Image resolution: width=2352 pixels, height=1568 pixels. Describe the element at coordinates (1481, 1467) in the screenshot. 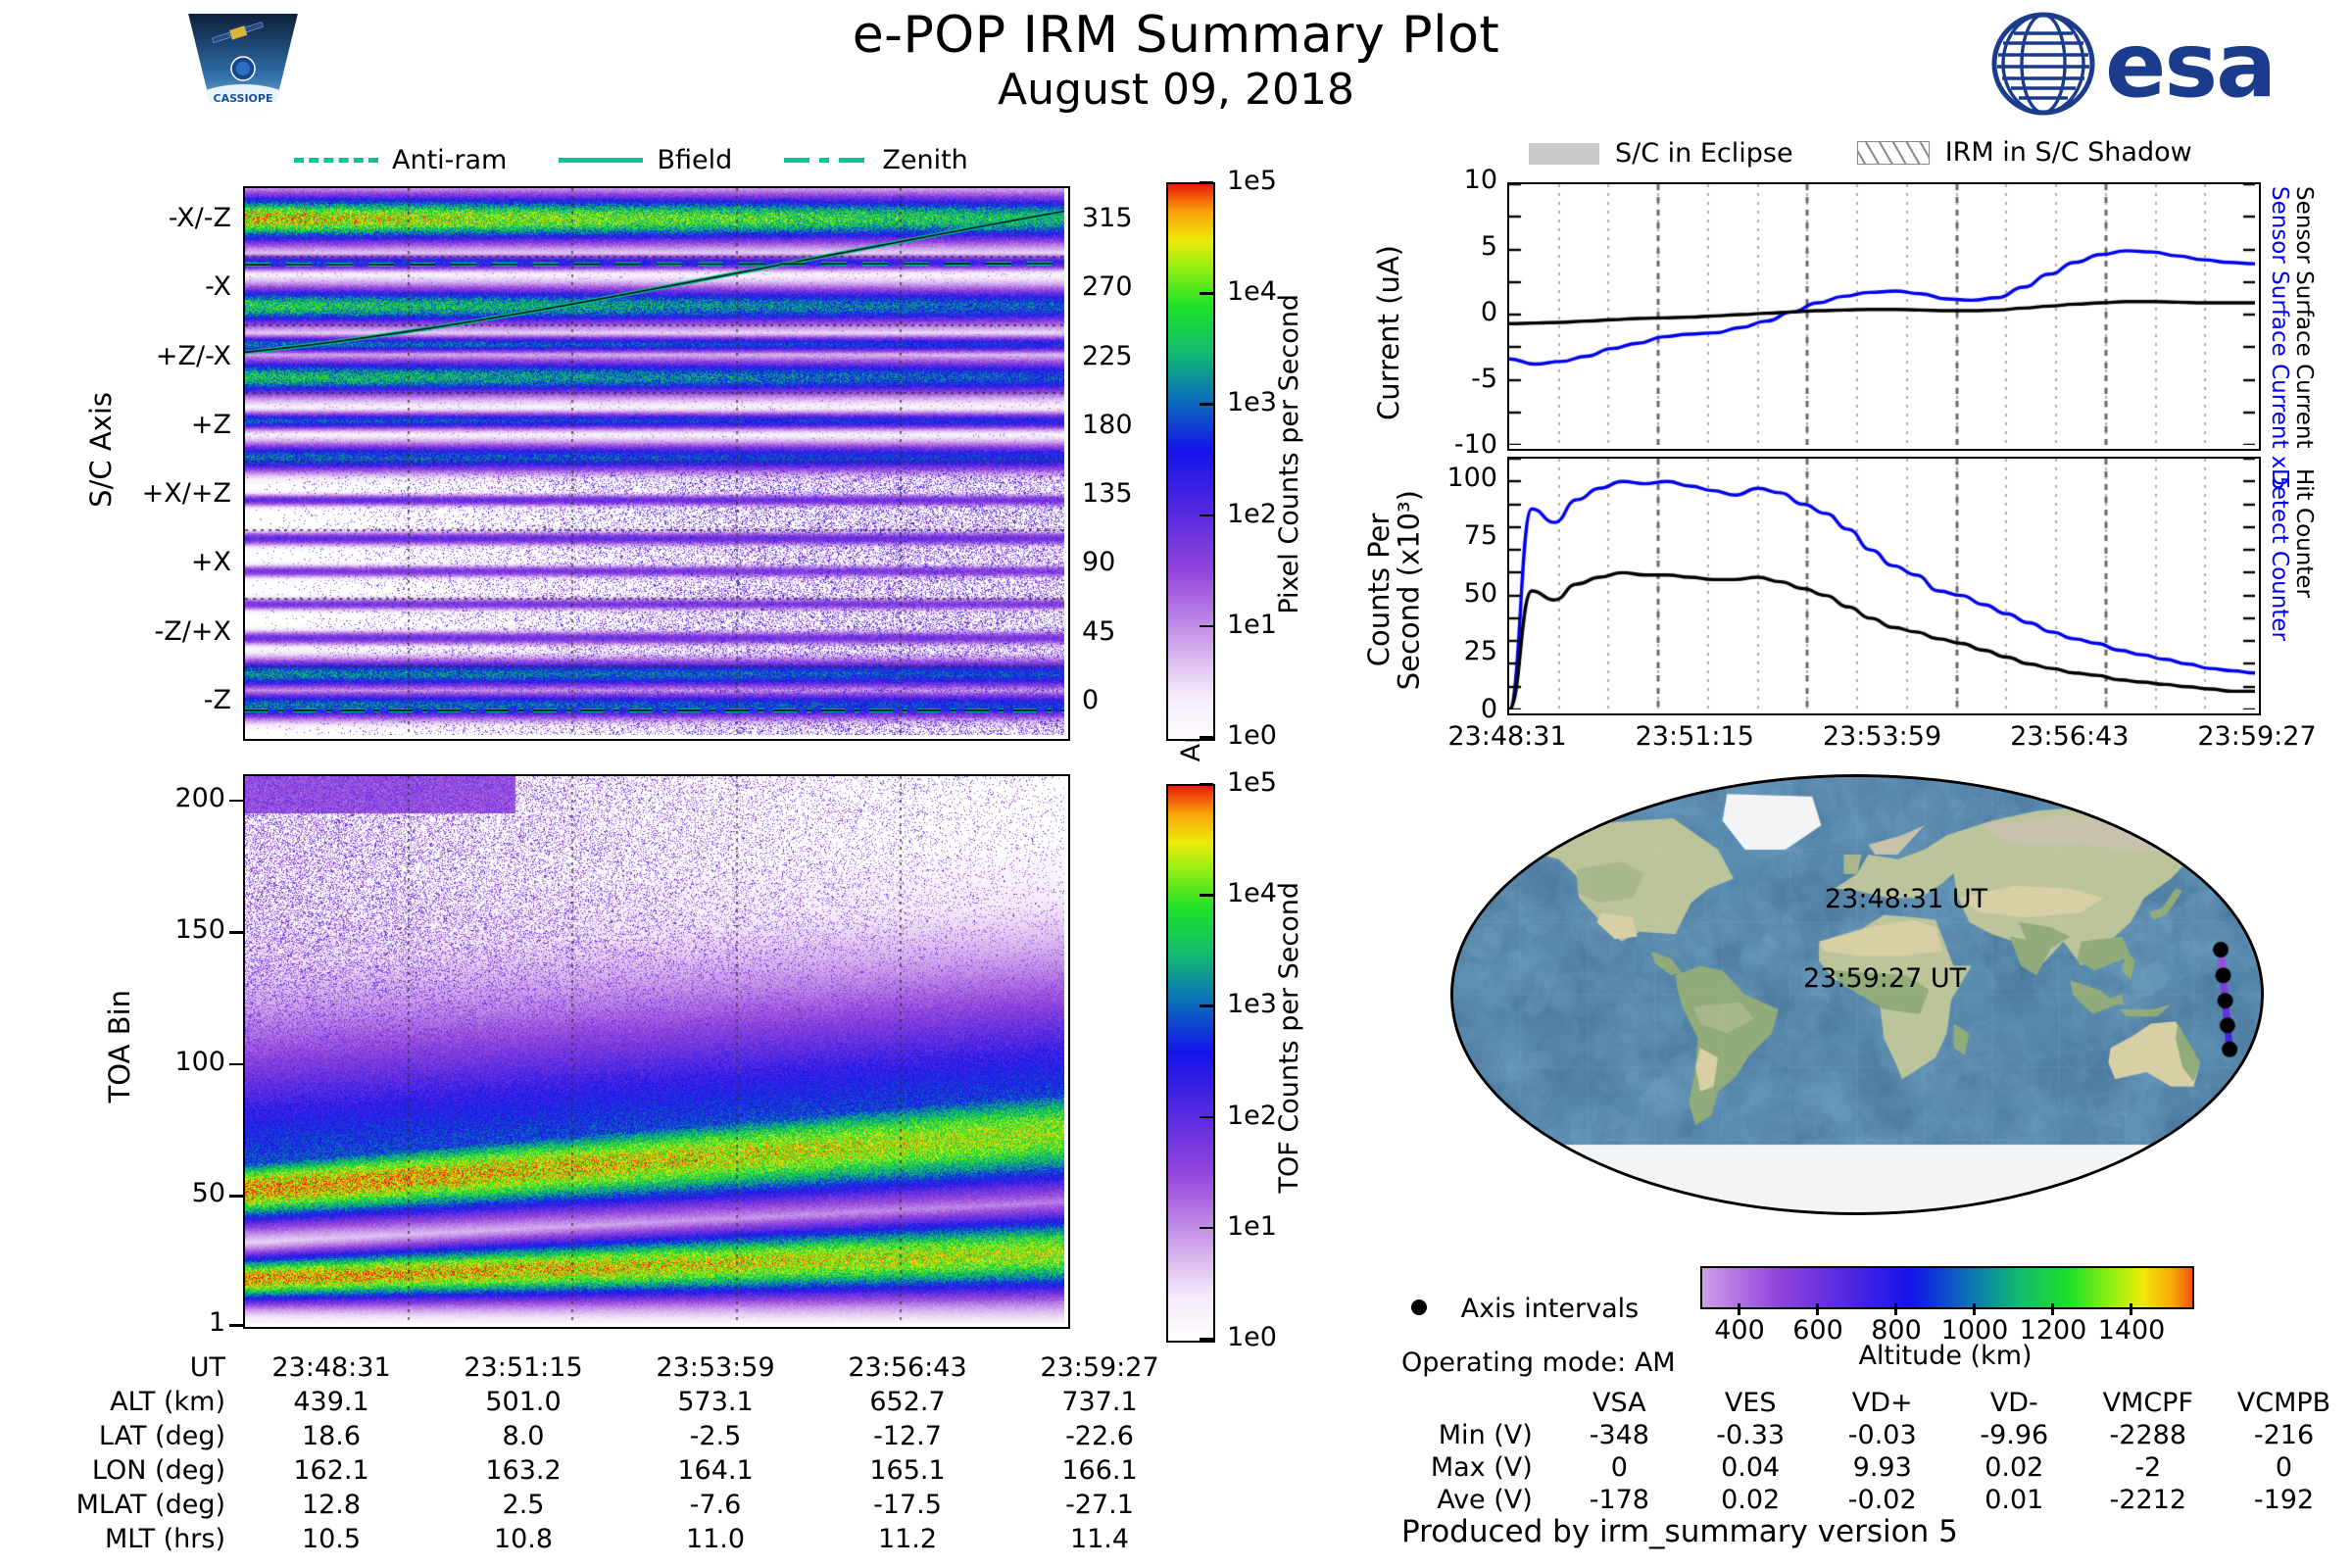

I see `voltage-row-label: Max (V)` at that location.